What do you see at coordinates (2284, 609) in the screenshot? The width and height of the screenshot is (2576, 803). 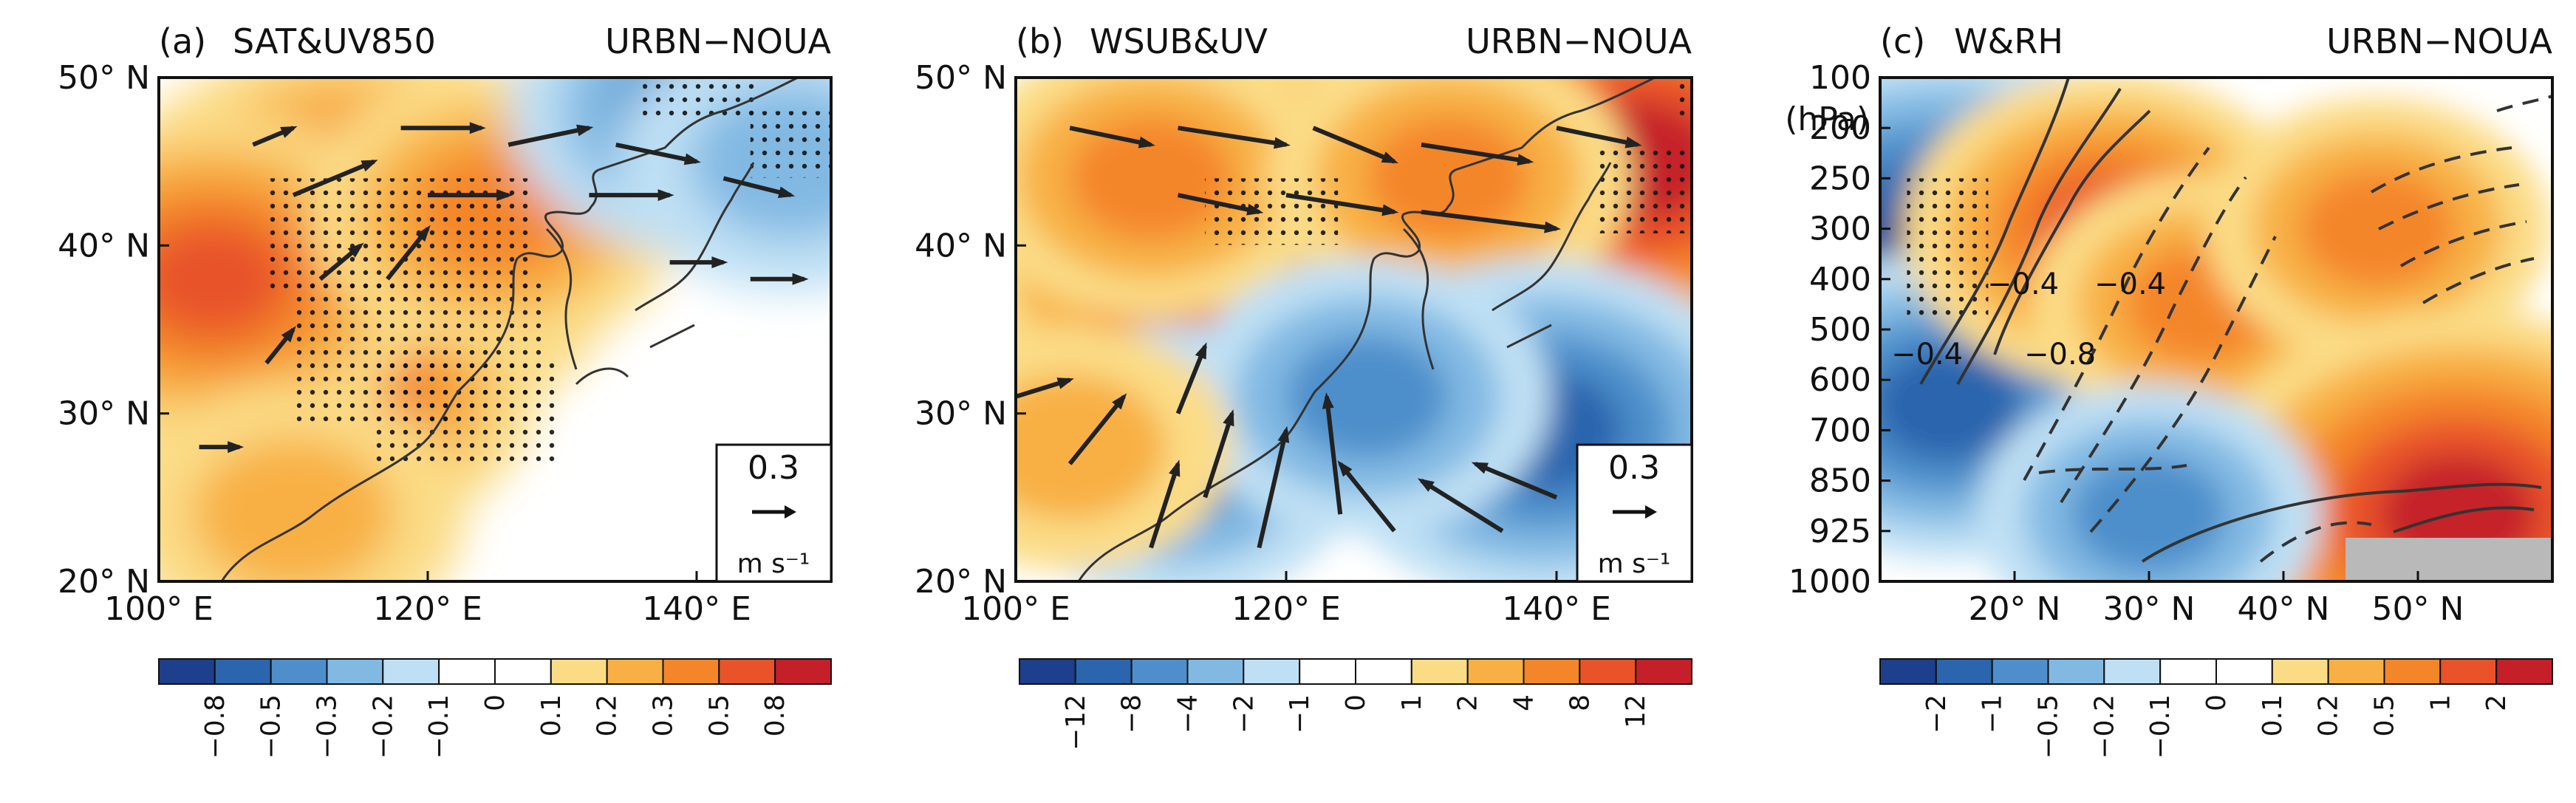 I see `panel-c-xtick-label-2: 40° N` at bounding box center [2284, 609].